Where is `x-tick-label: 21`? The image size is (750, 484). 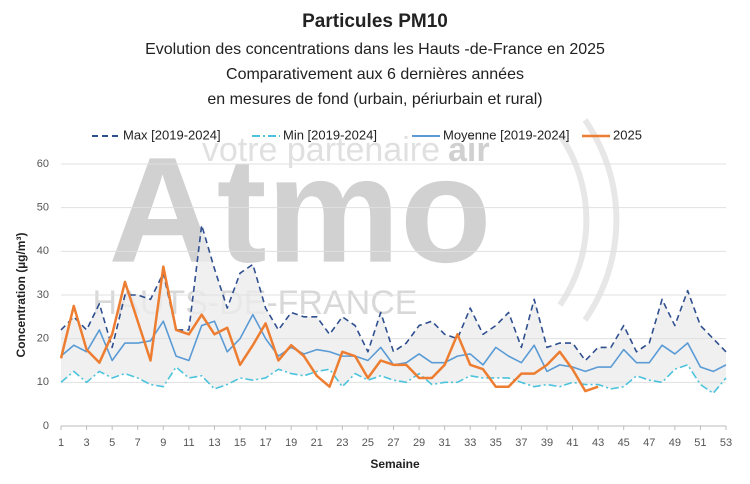 x-tick-label: 21 is located at coordinates (317, 443).